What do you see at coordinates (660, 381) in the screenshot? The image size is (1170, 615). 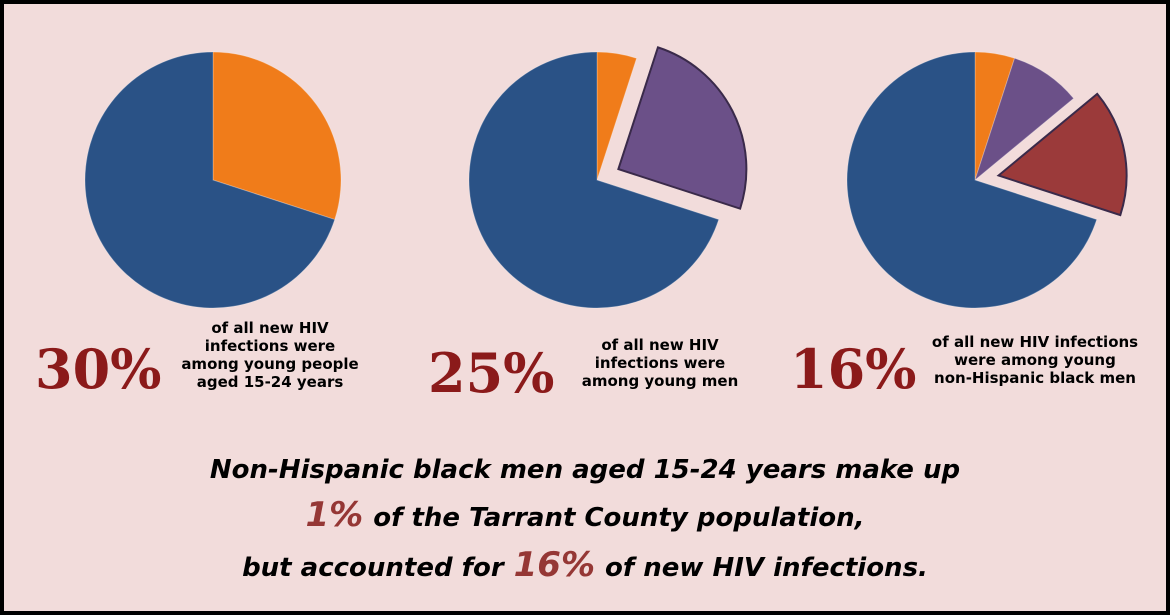 I see `caption: among young men` at bounding box center [660, 381].